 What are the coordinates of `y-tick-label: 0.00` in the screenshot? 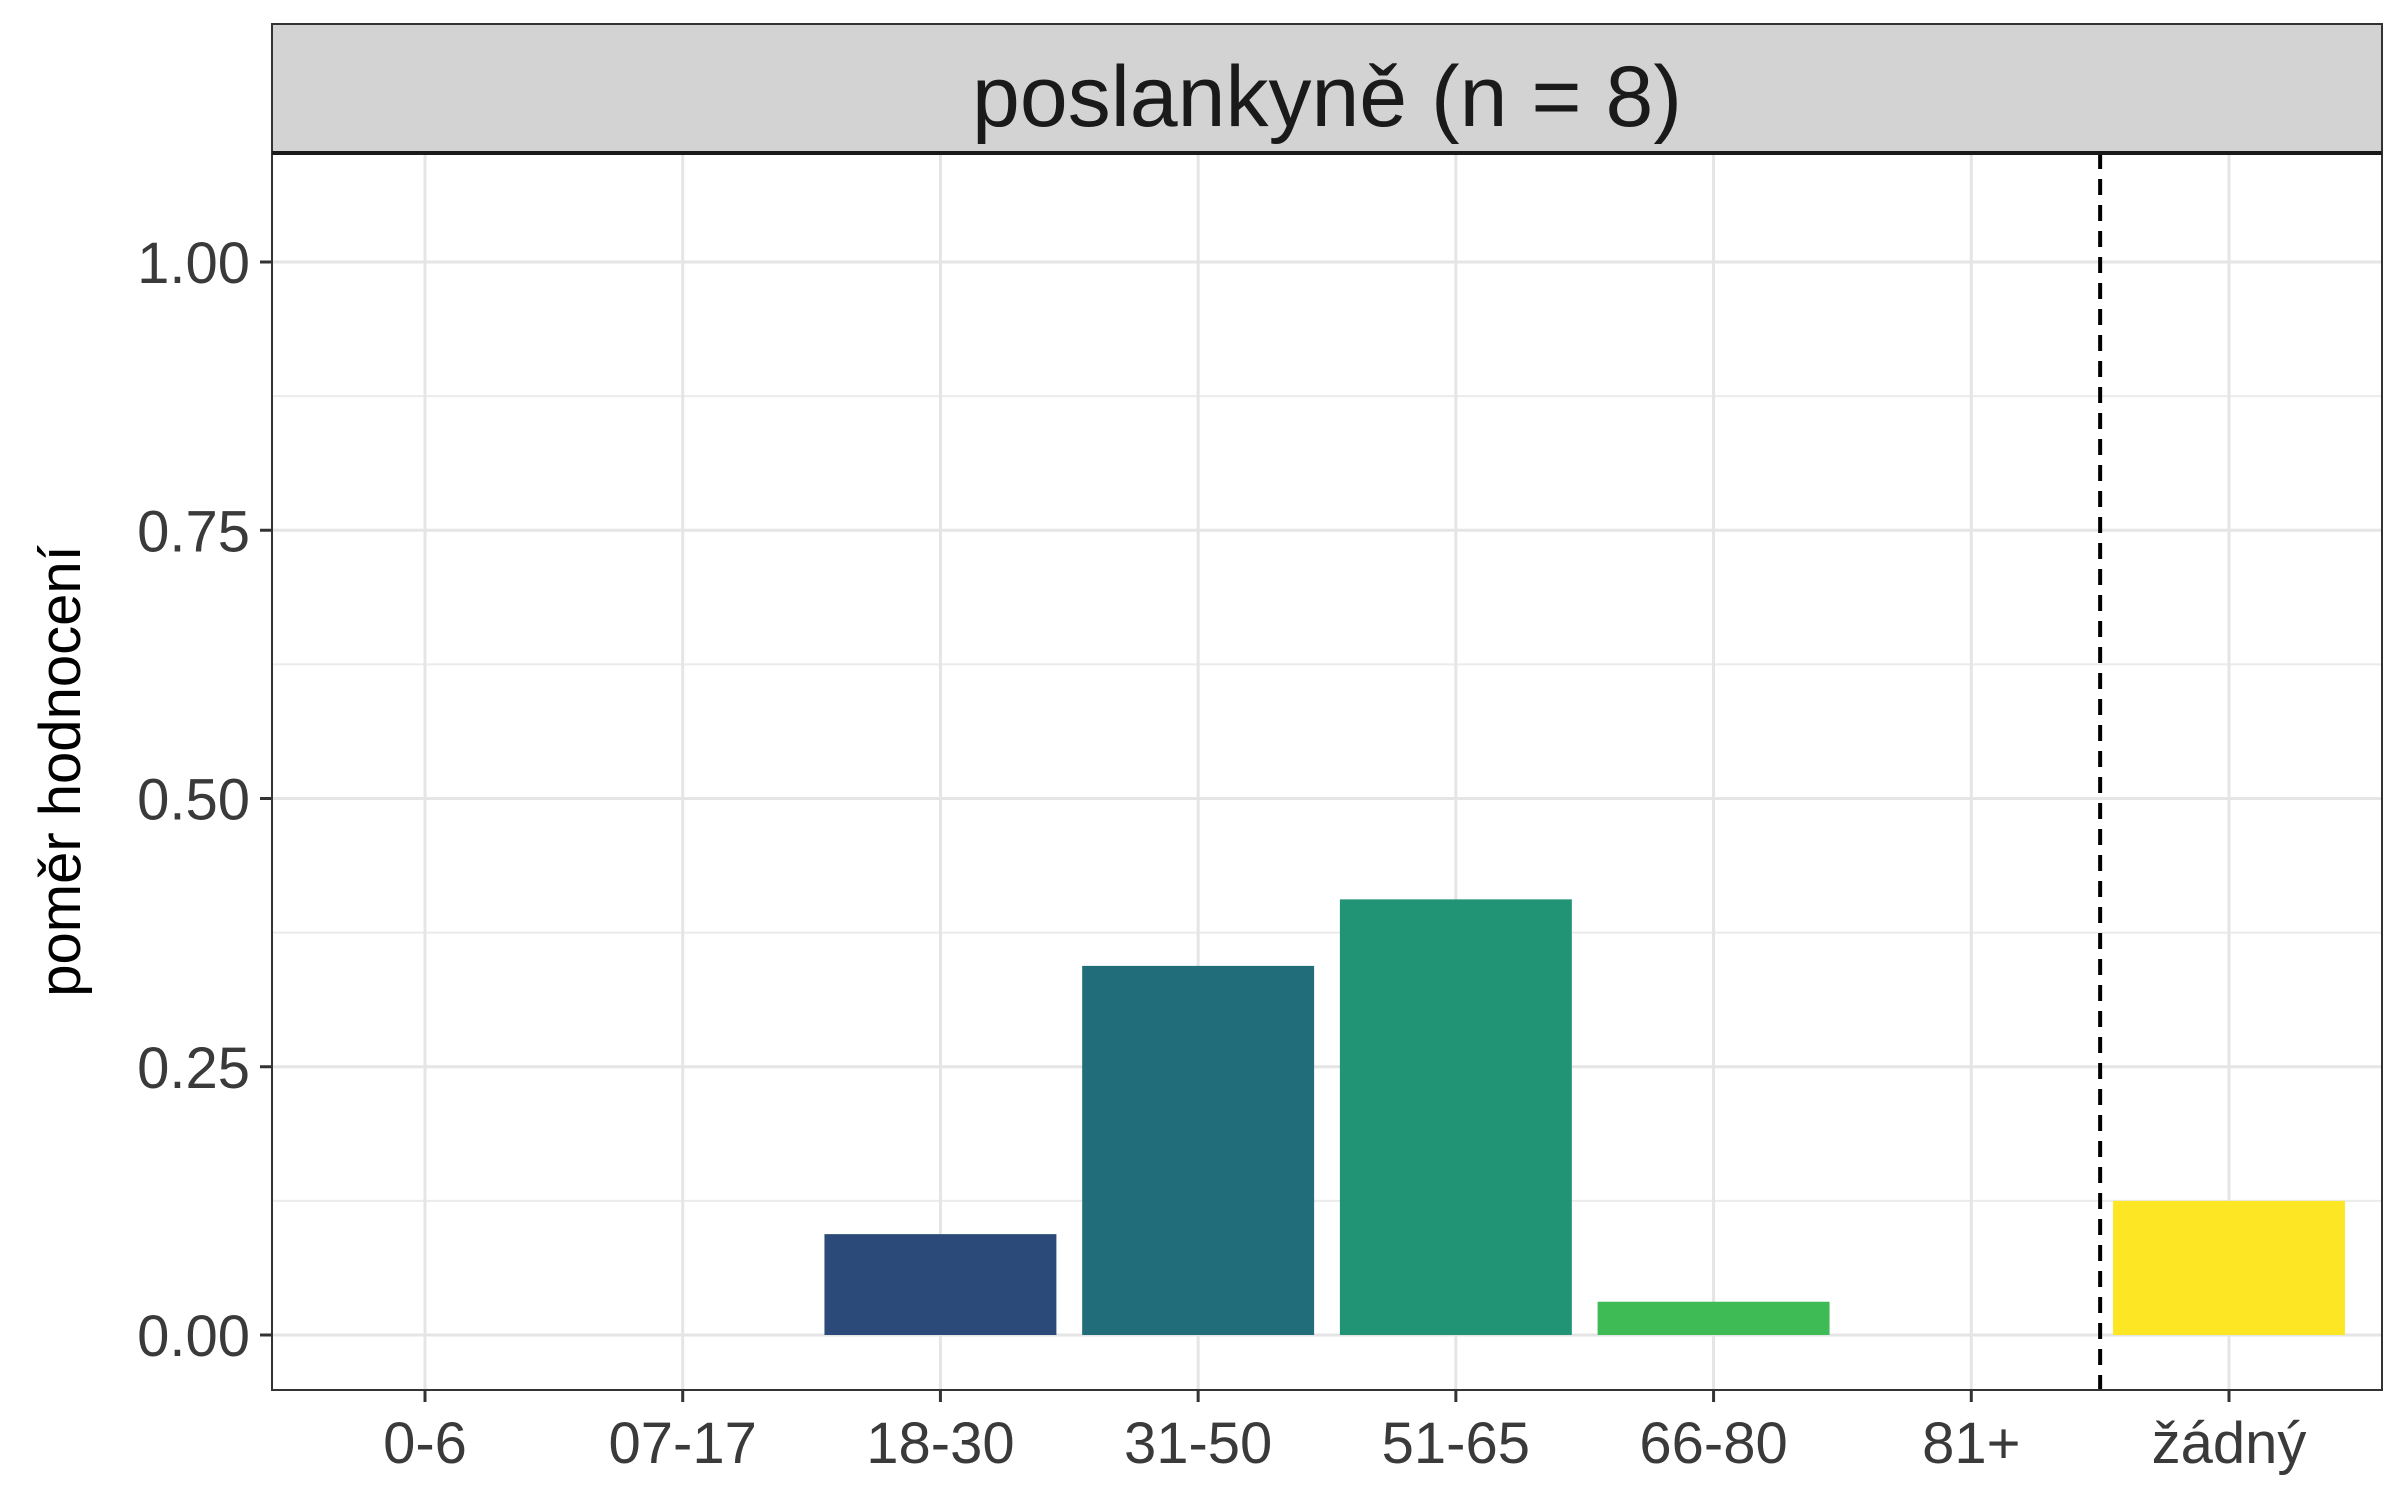 It's located at (193, 1336).